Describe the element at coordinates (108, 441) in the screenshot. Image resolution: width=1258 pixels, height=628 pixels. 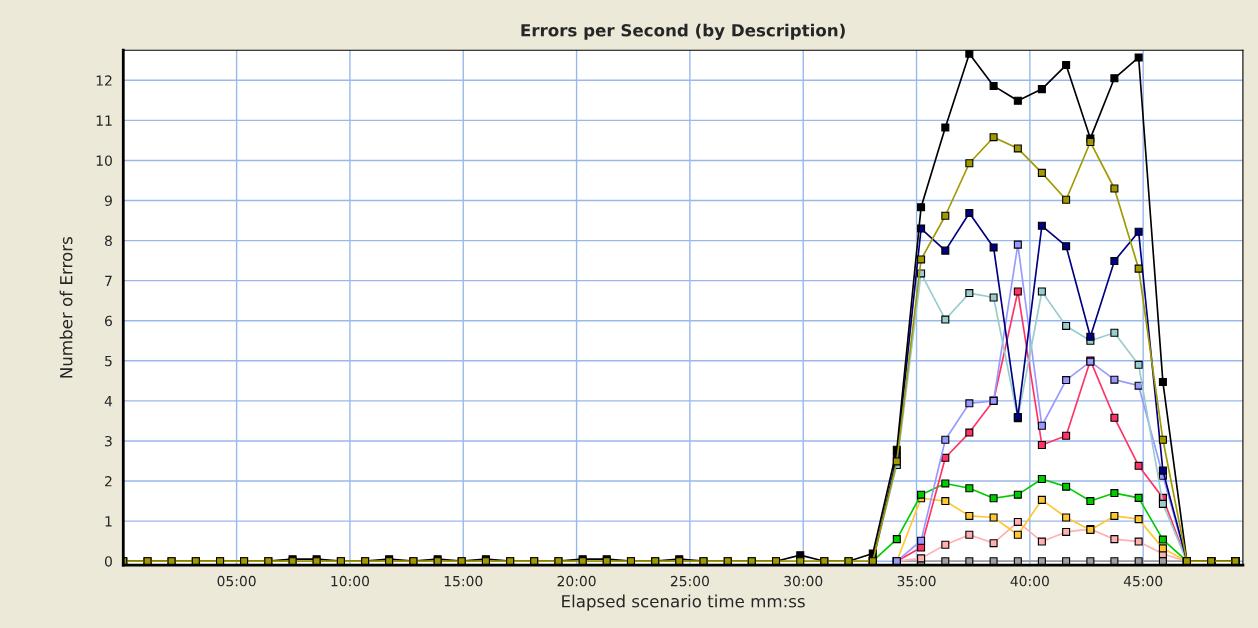
I see `y-tick-label: 3` at that location.